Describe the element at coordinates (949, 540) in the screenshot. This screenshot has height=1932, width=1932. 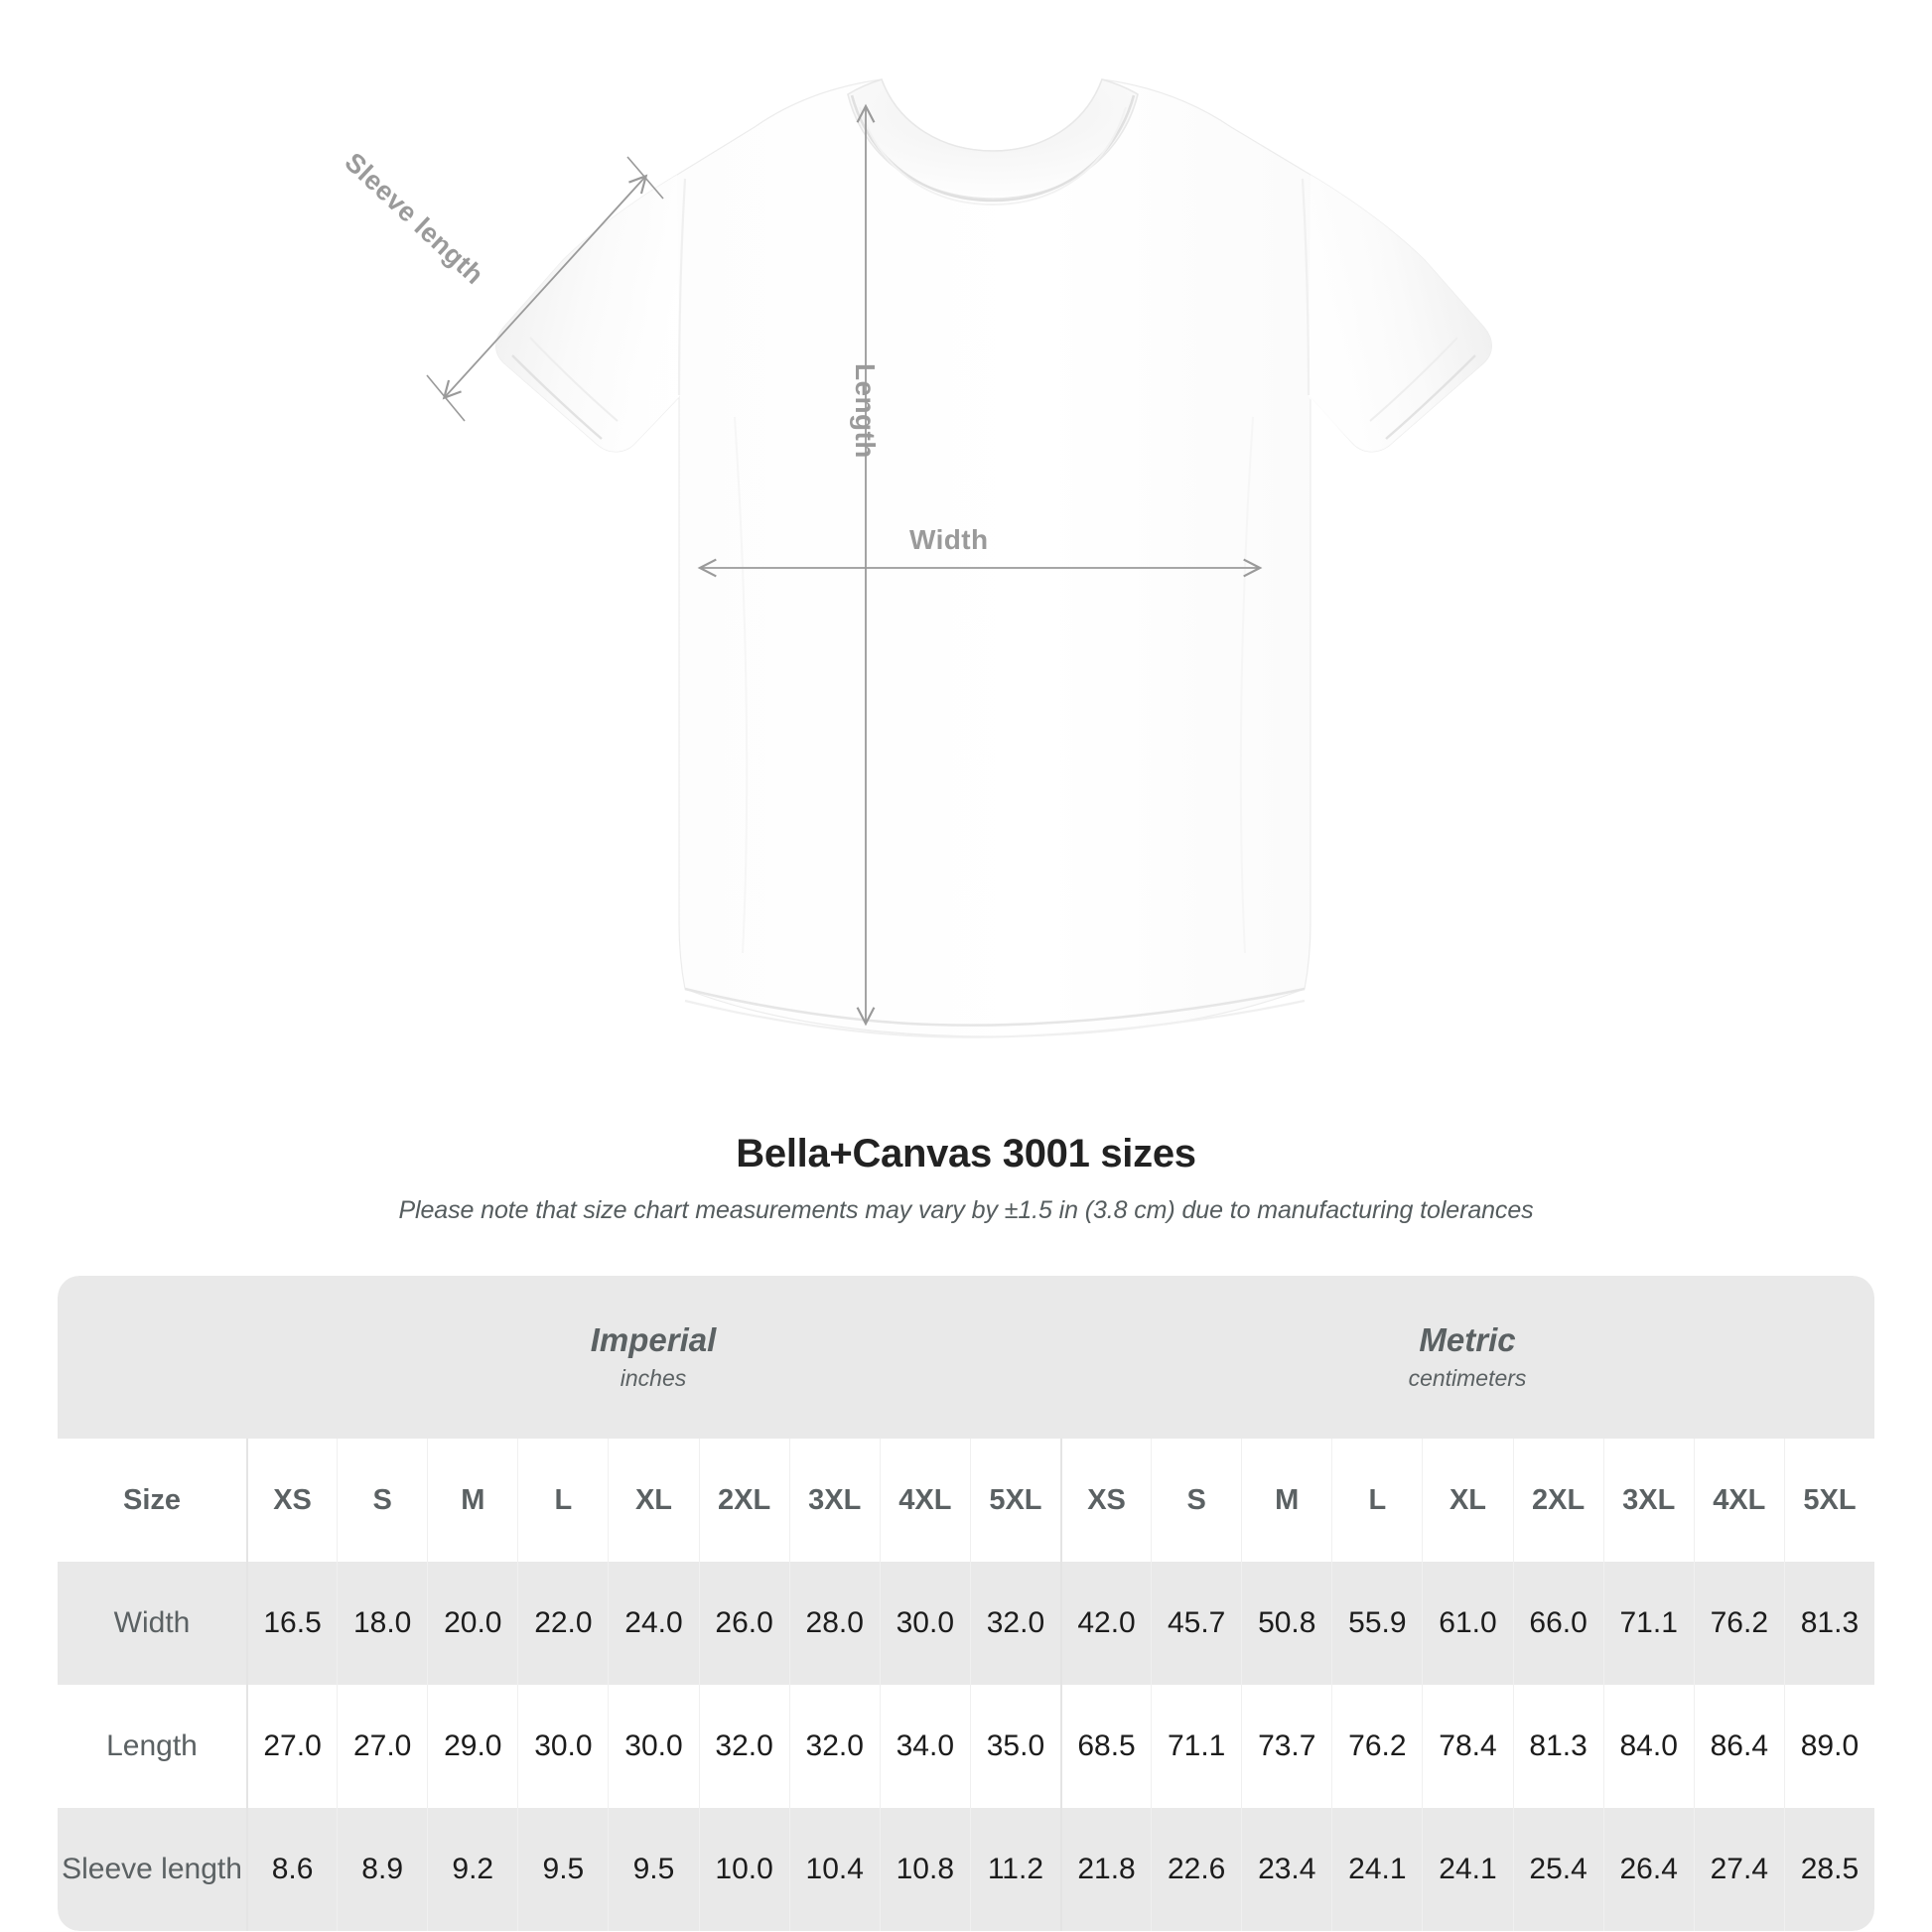
I see `width-label: Width` at that location.